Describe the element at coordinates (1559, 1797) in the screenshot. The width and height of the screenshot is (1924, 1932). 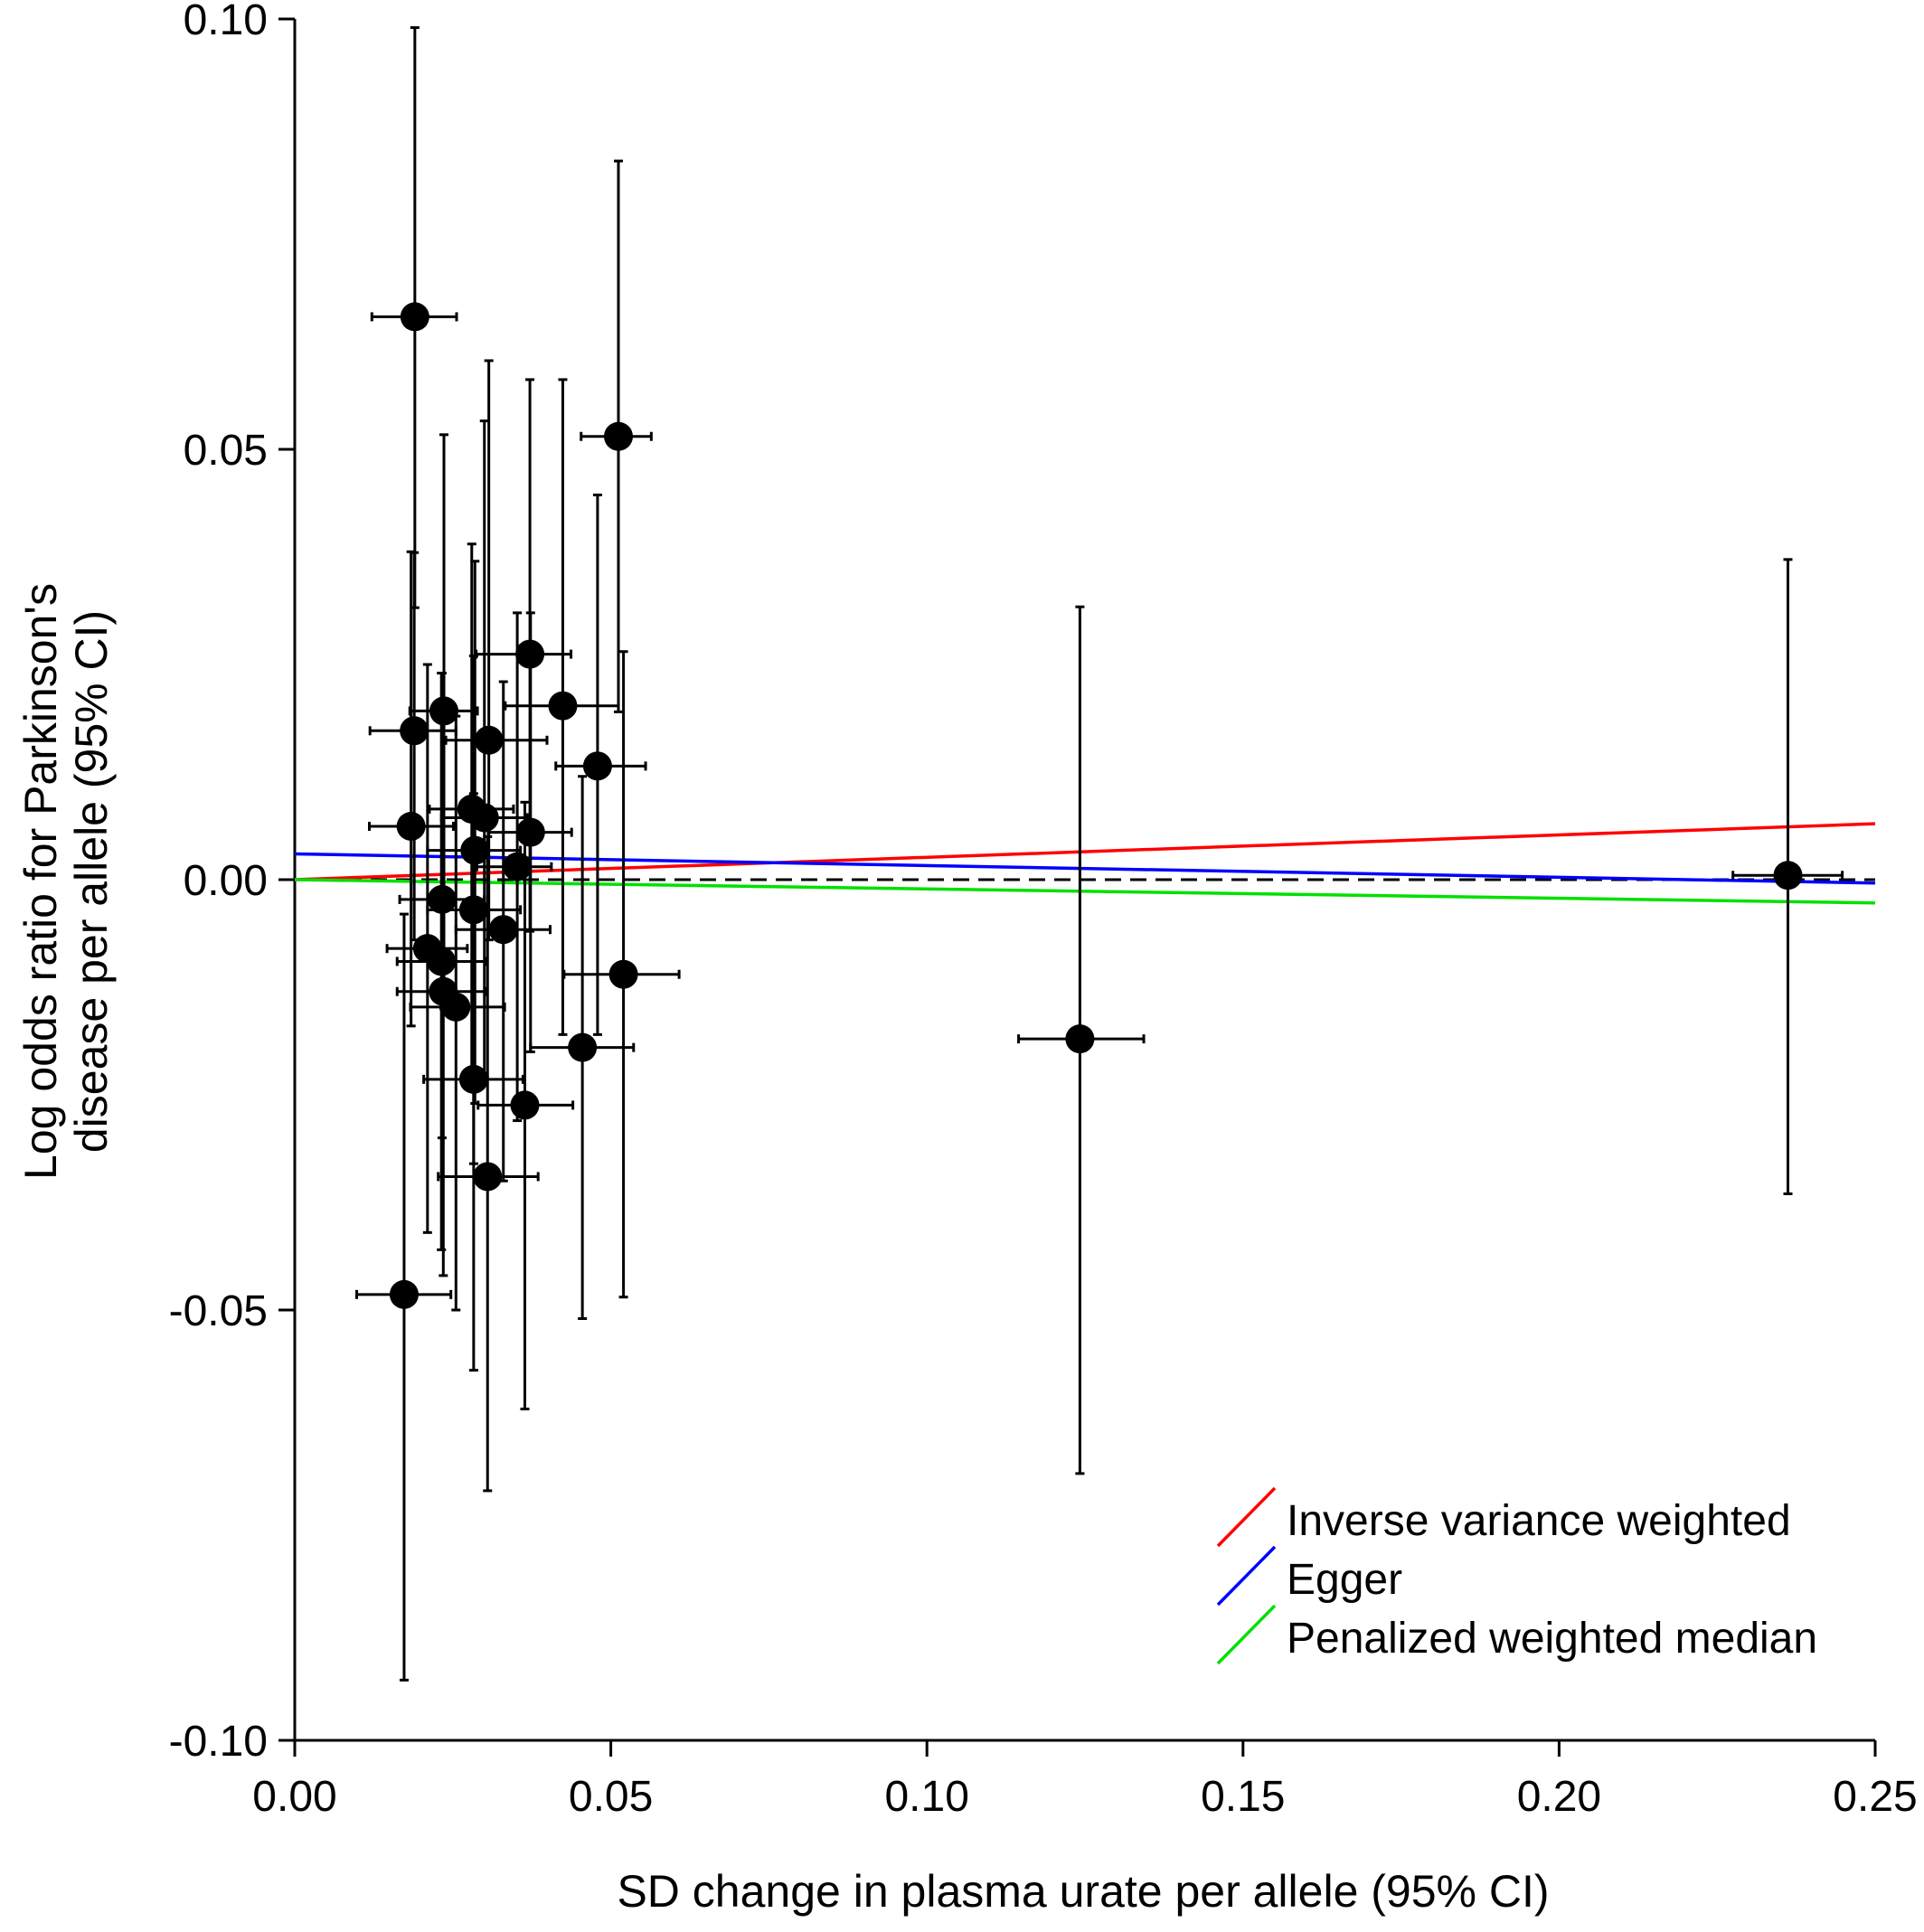
I see `x-tick-label: 0.20` at that location.